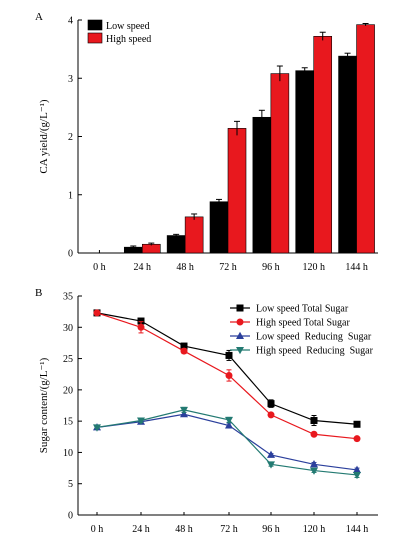 This screenshot has height=540, width=410. Describe the element at coordinates (70, 79) in the screenshot. I see `panel-a-y-tick-label: 3` at that location.